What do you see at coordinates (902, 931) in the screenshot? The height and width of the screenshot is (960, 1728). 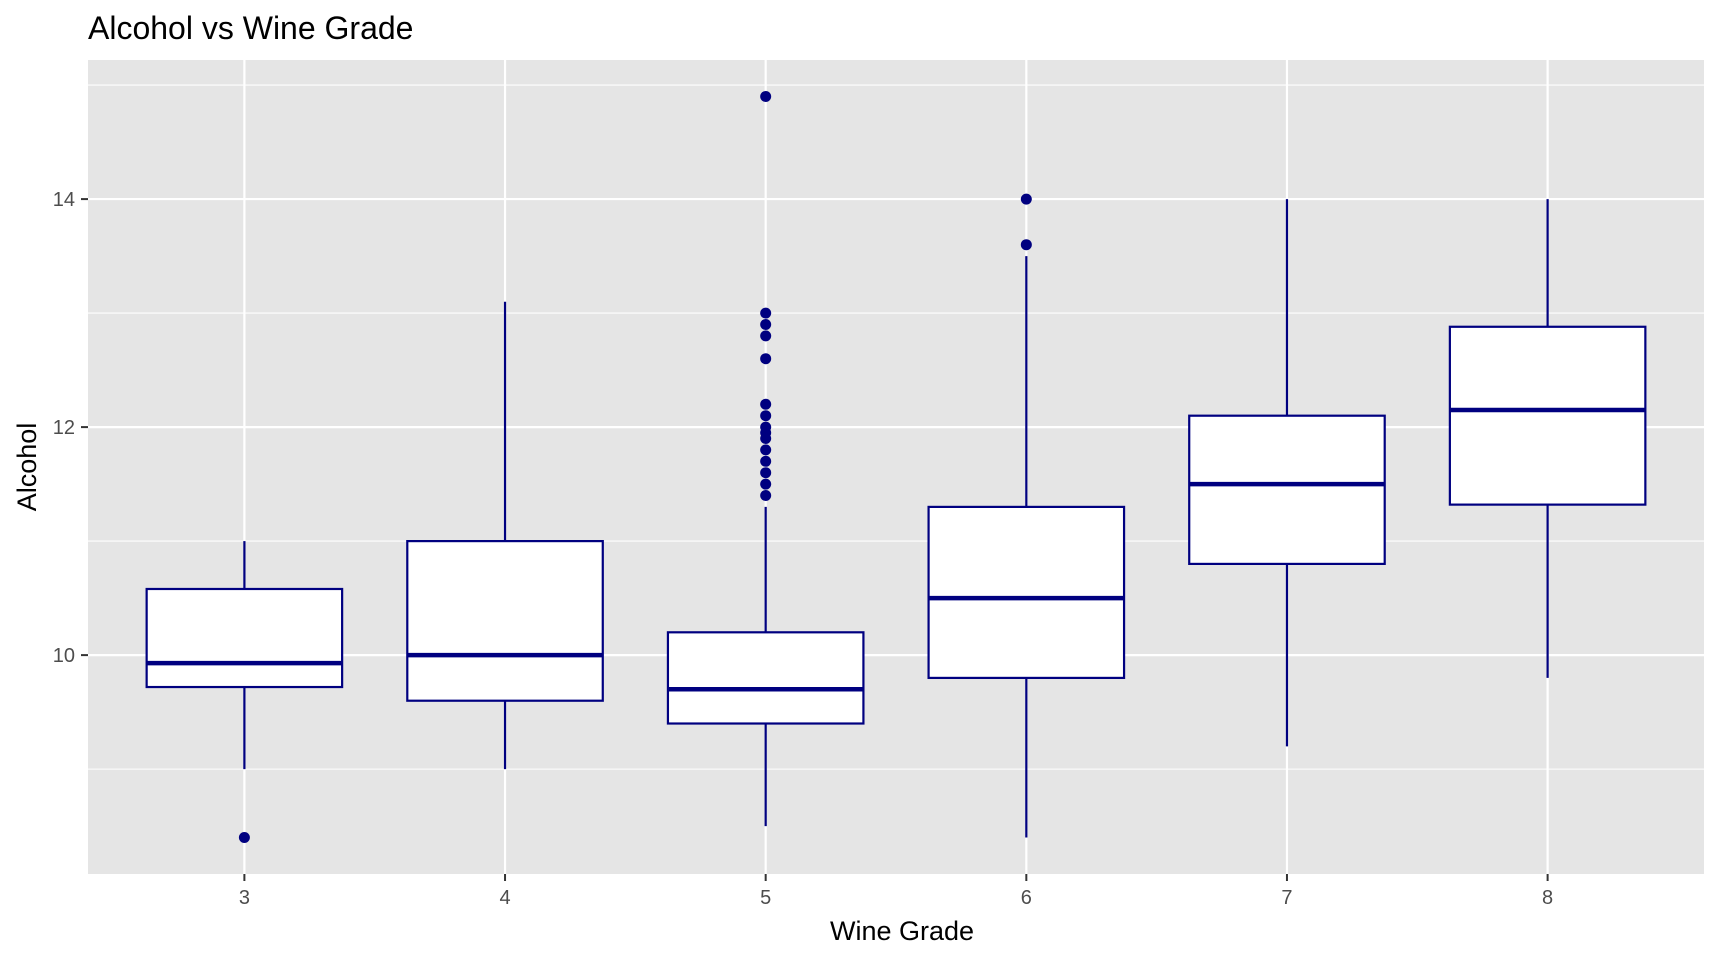 I see `x-axis-title: Wine Grade` at bounding box center [902, 931].